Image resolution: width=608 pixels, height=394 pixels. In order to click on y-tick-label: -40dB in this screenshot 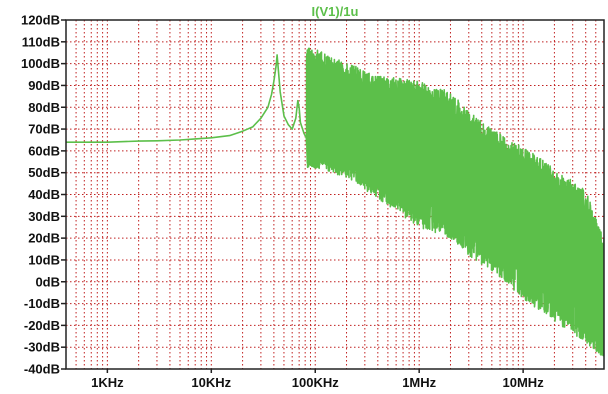, I will do `click(42, 369)`.